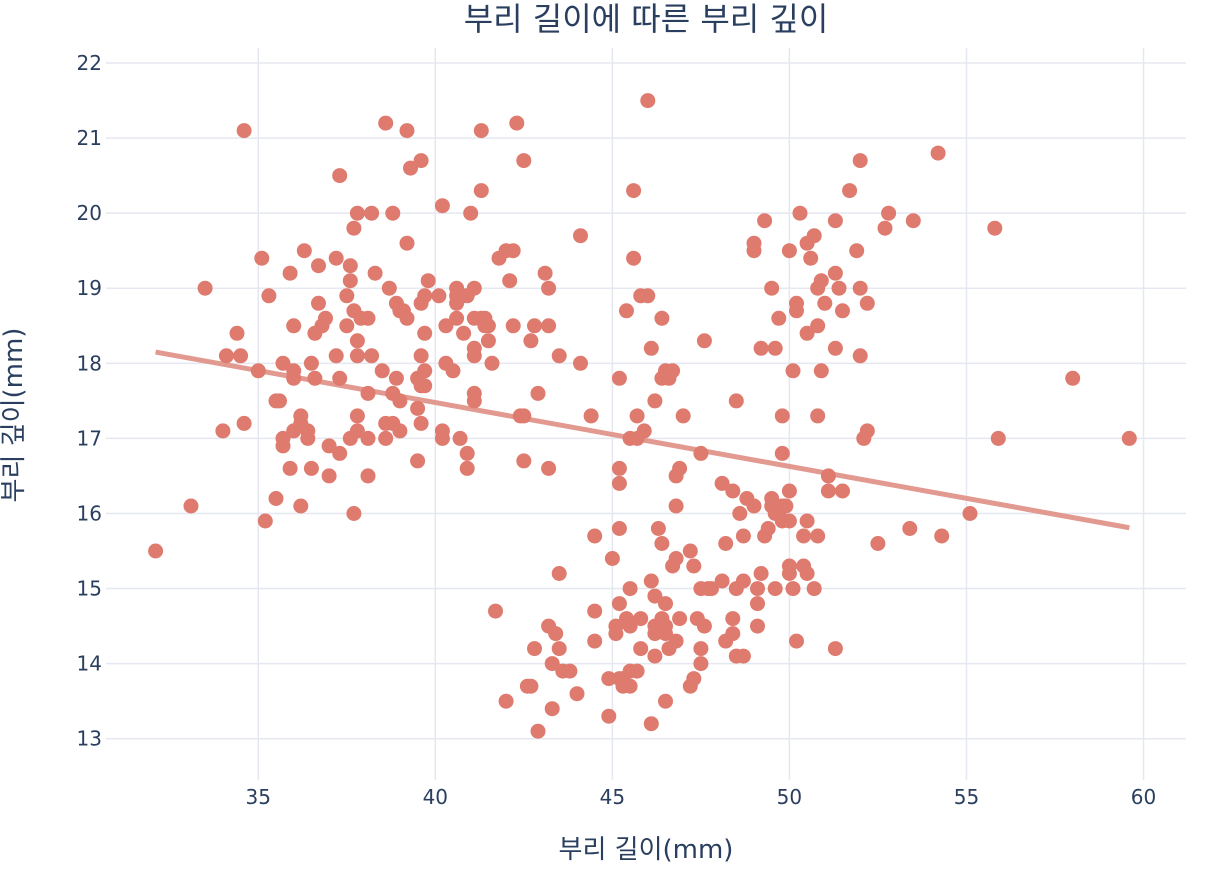  Describe the element at coordinates (89, 589) in the screenshot. I see `y-tick-label: 15` at that location.